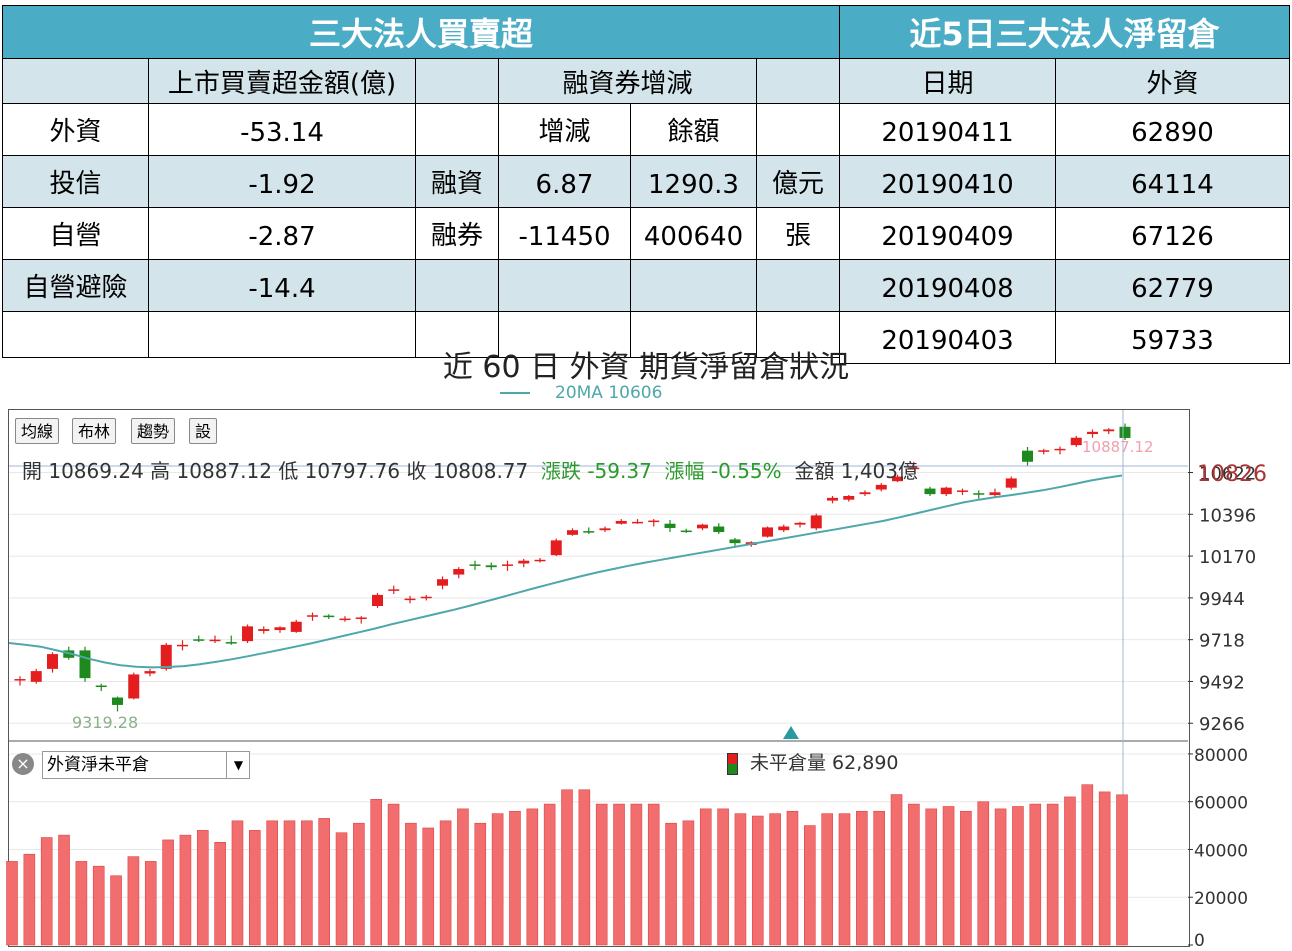 The width and height of the screenshot is (1292, 951). I want to click on row-value: 64114, so click(1172, 181).